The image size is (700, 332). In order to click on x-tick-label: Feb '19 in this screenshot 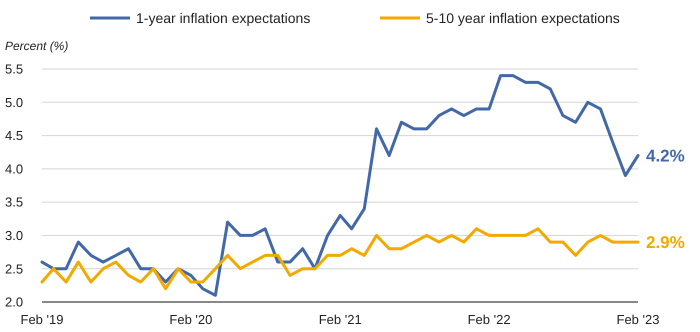, I will do `click(42, 319)`.